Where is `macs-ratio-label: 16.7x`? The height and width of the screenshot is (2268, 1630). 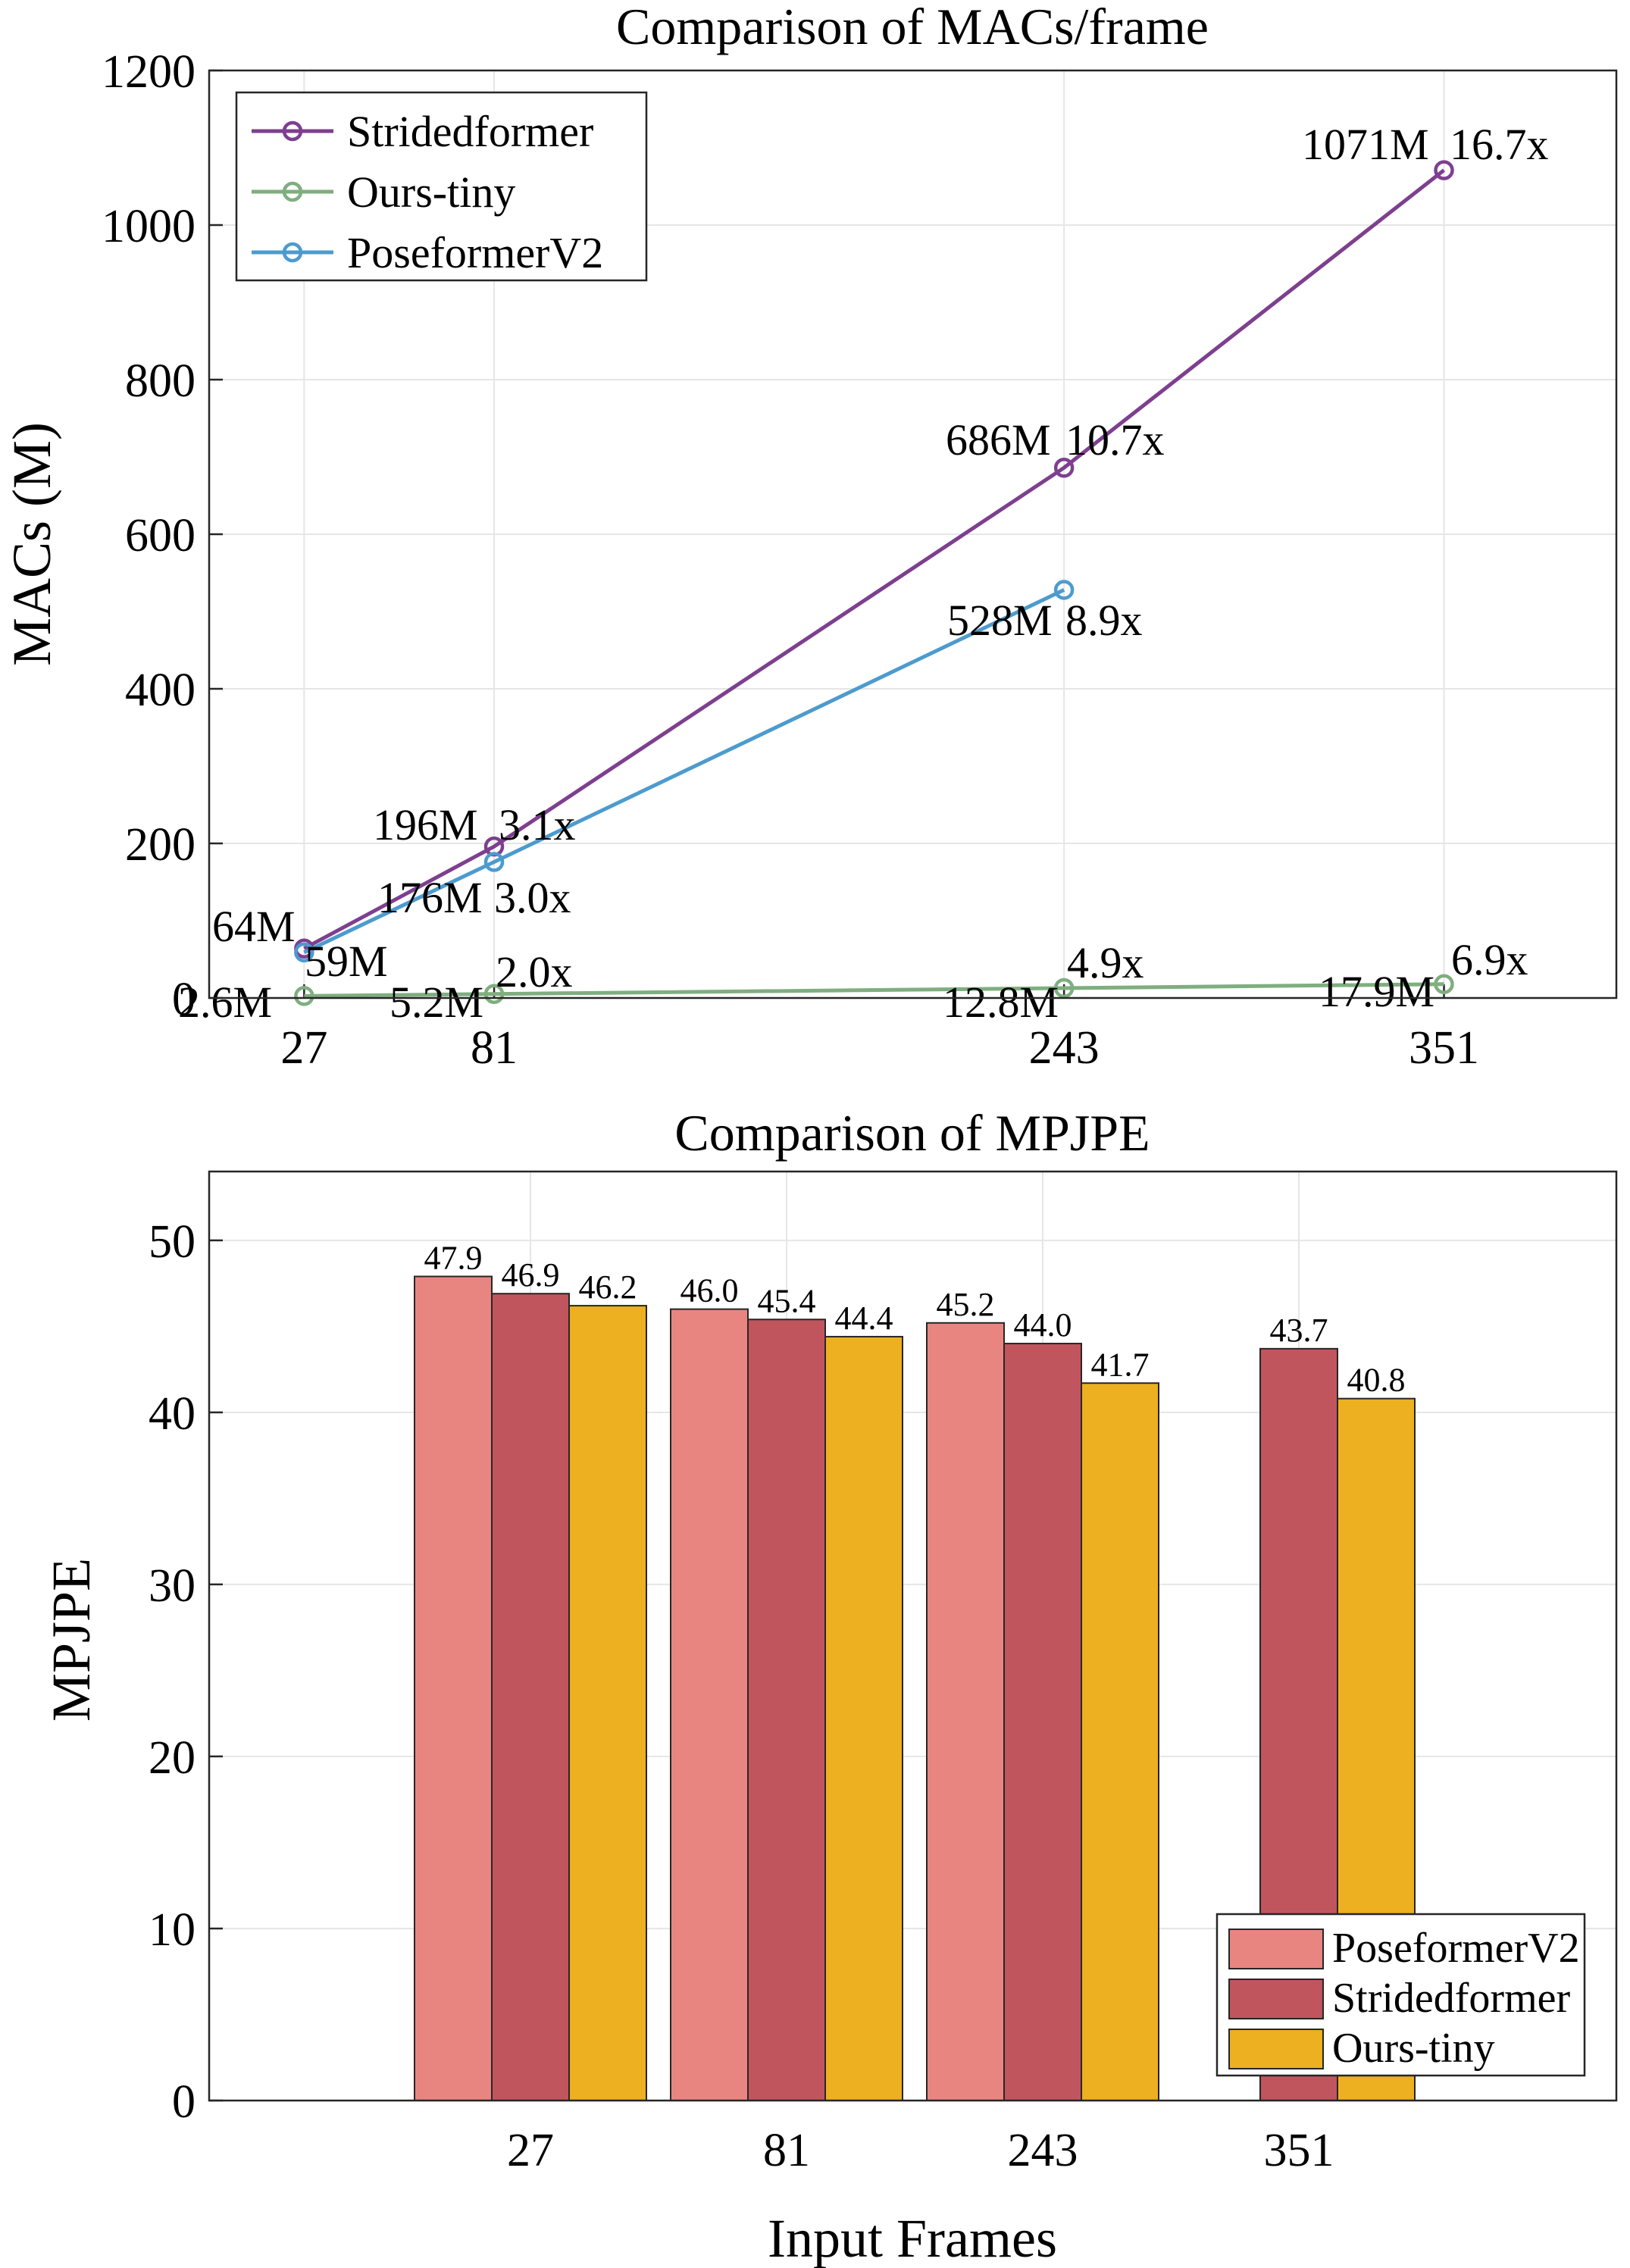 macs-ratio-label: 16.7x is located at coordinates (1499, 145).